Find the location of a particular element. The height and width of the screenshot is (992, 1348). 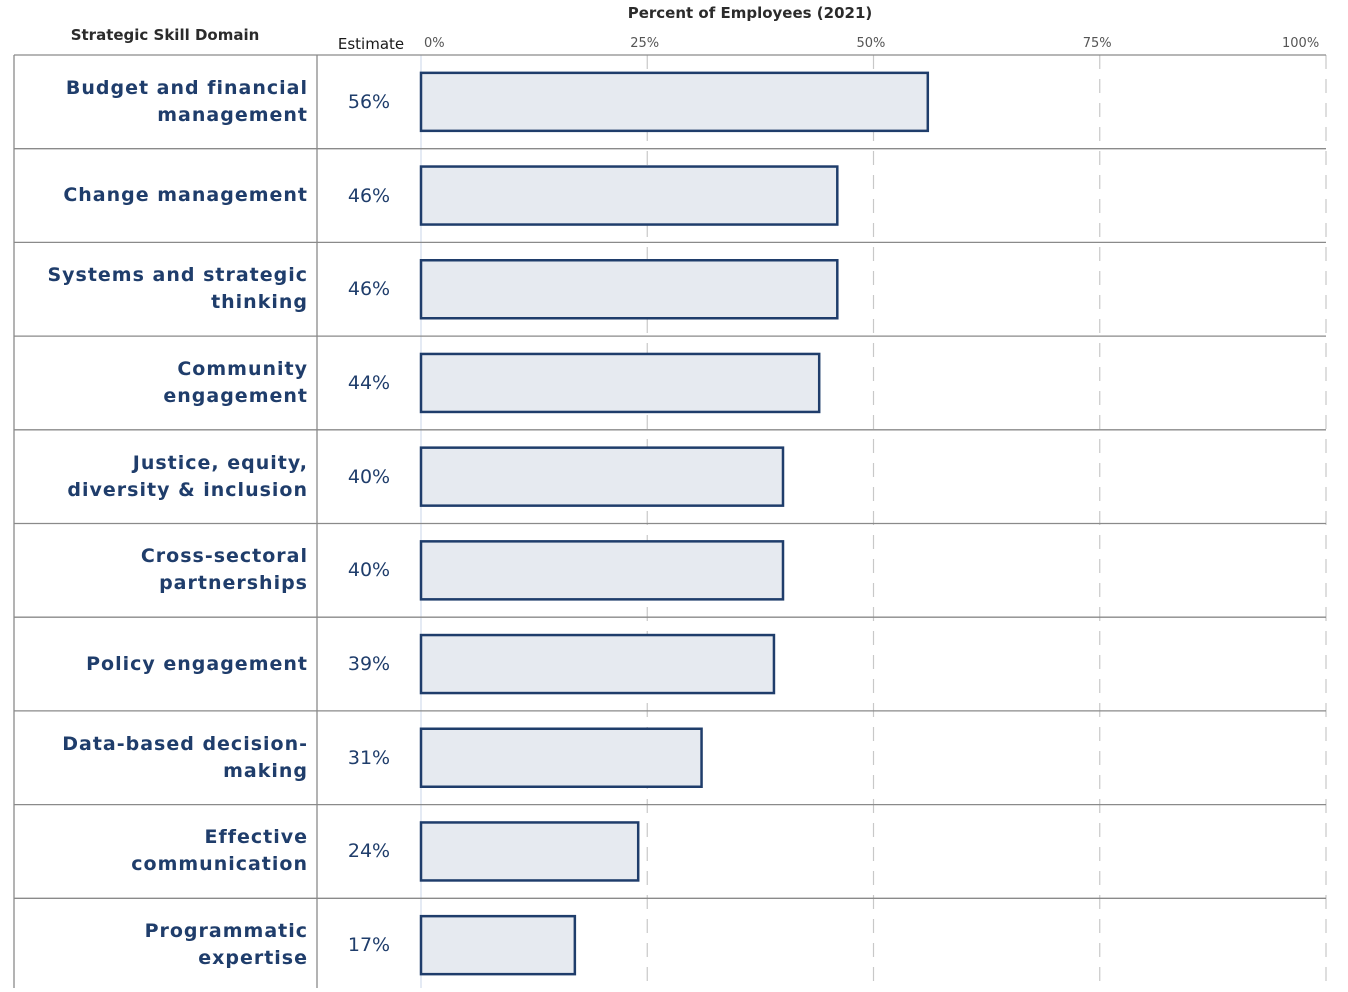

category-label-line: Cross-sectoral is located at coordinates (224, 556).